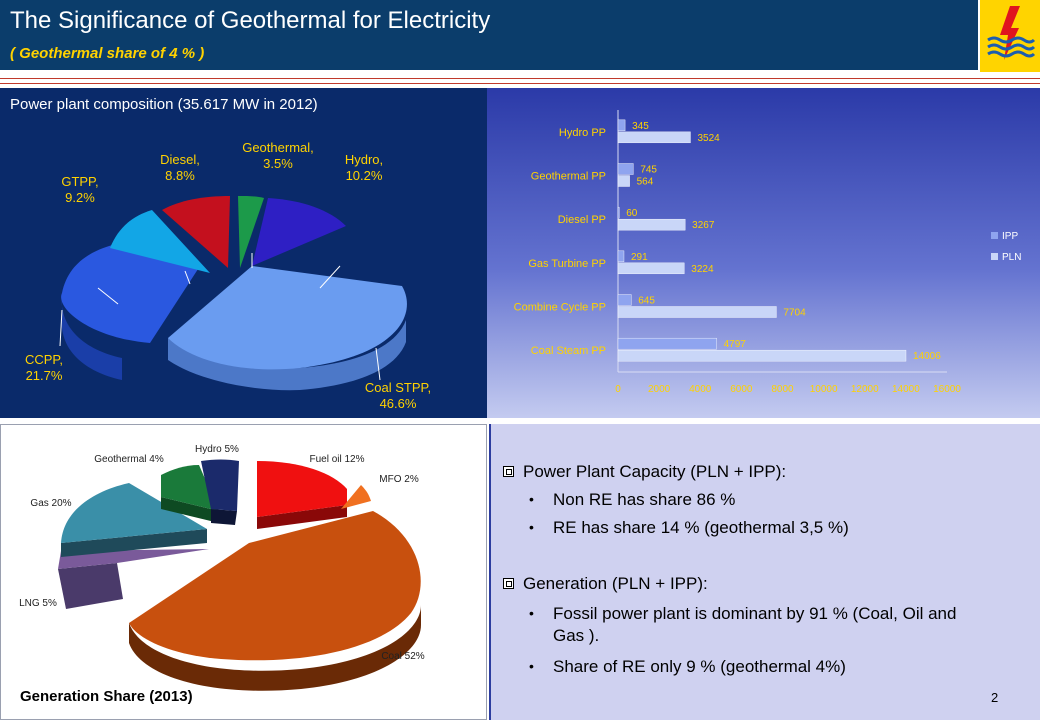  What do you see at coordinates (947, 389) in the screenshot?
I see `x-tick-label: 16000` at bounding box center [947, 389].